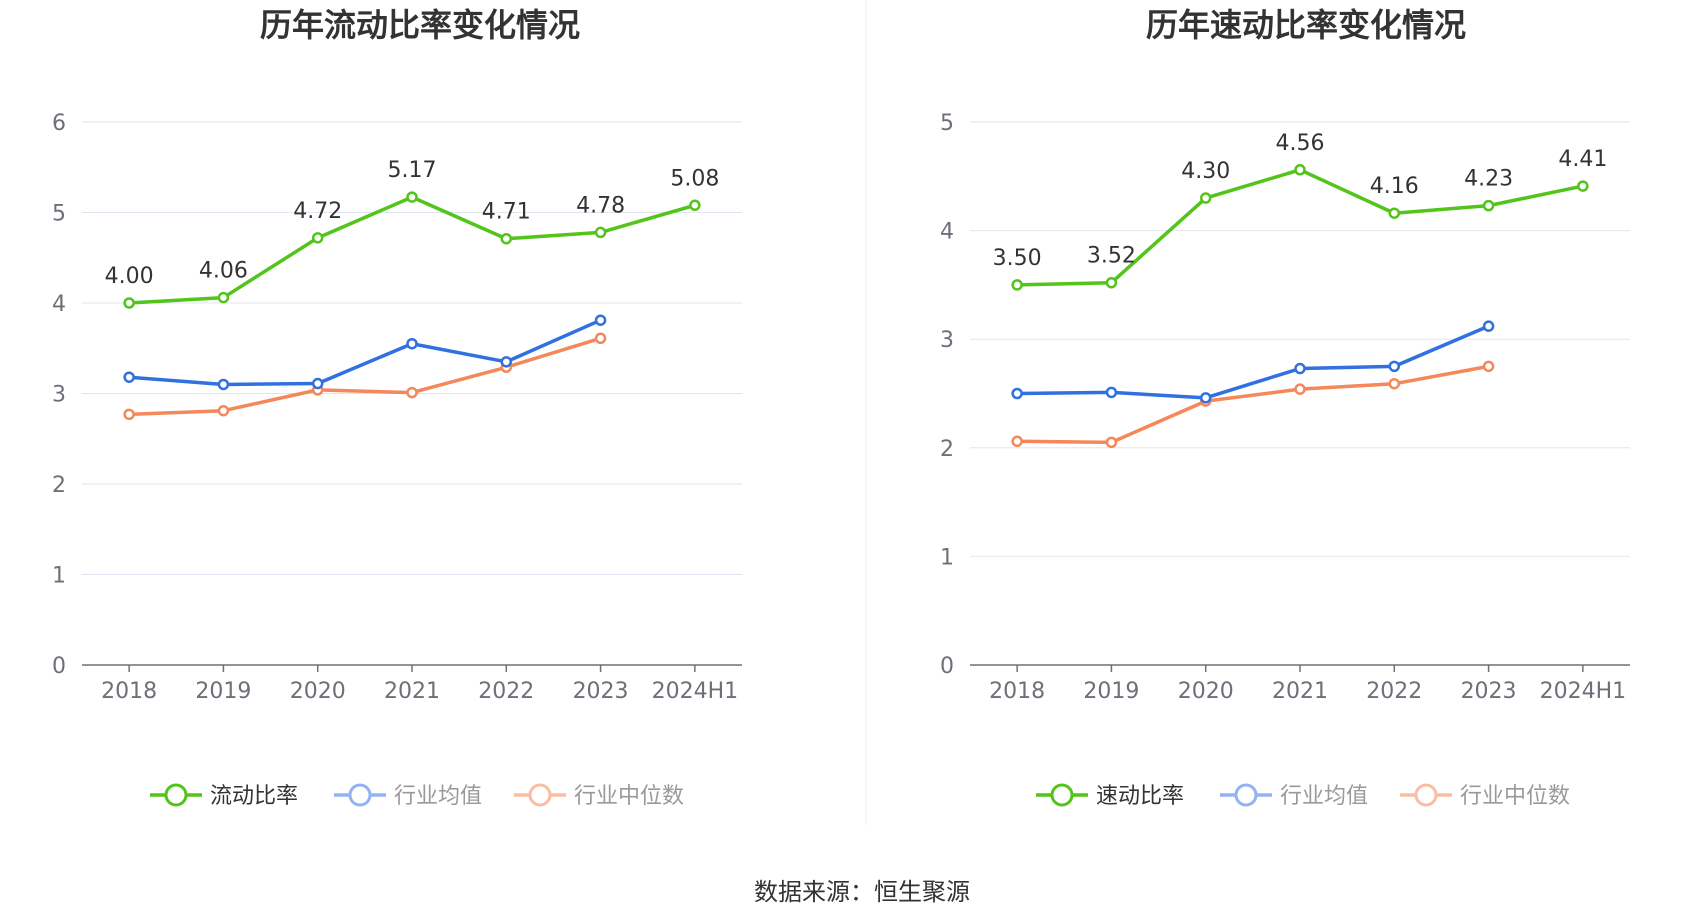 The width and height of the screenshot is (1700, 918). Describe the element at coordinates (1488, 179) in the screenshot. I see `data-label: 4.23` at that location.